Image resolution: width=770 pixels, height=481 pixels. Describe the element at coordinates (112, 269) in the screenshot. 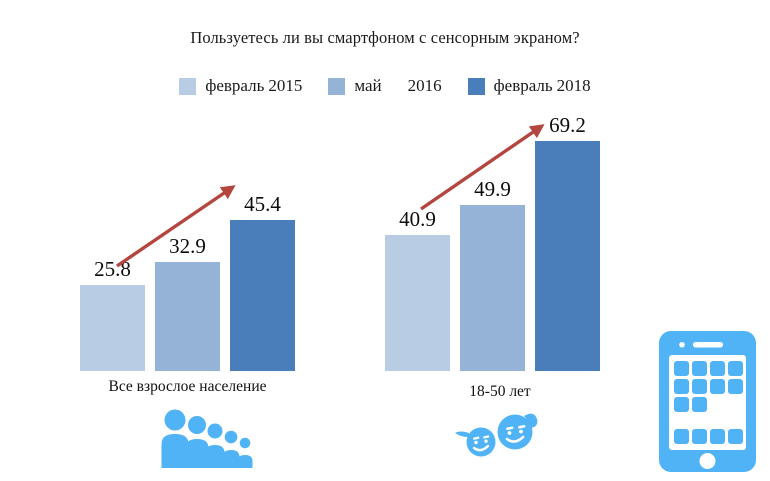

I see `bar-value-g1-2015: 25.8` at that location.